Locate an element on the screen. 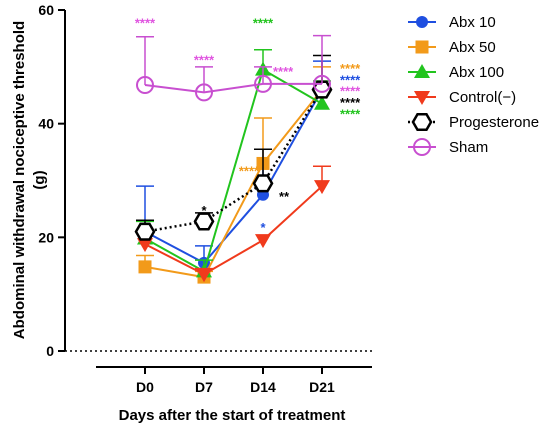 The width and height of the screenshot is (550, 432). x-tick-label: D7 is located at coordinates (204, 387).